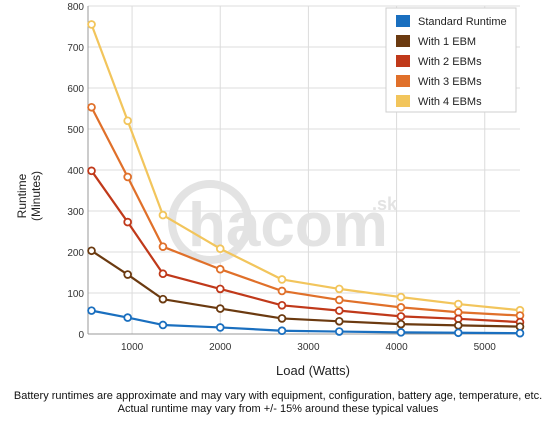  Describe the element at coordinates (462, 22) in the screenshot. I see `legend-label: Standard Runtime` at that location.